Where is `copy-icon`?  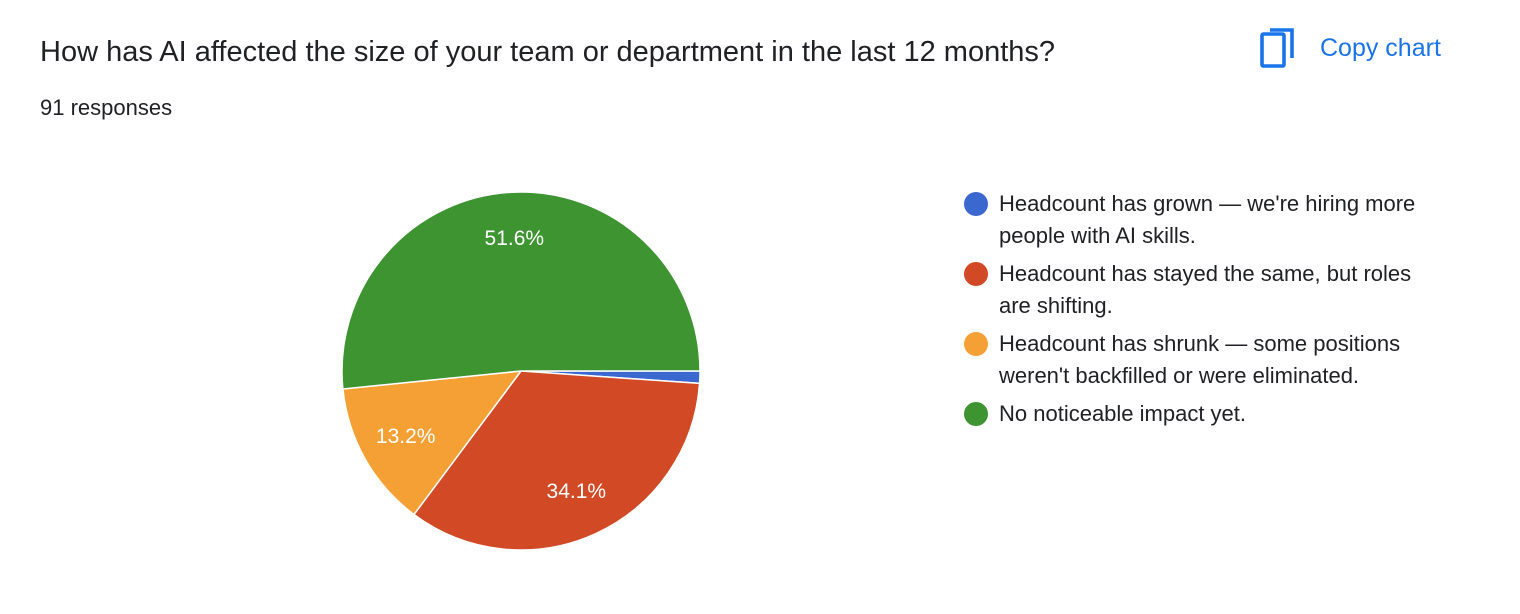 copy-icon is located at coordinates (1277, 48).